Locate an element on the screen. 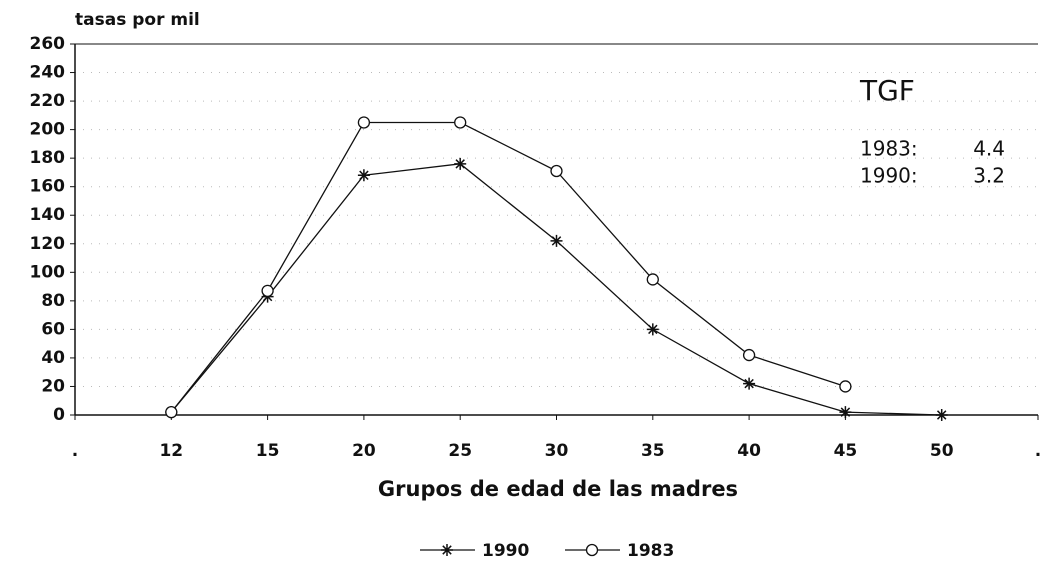  annotation: 4.4 is located at coordinates (989, 149).